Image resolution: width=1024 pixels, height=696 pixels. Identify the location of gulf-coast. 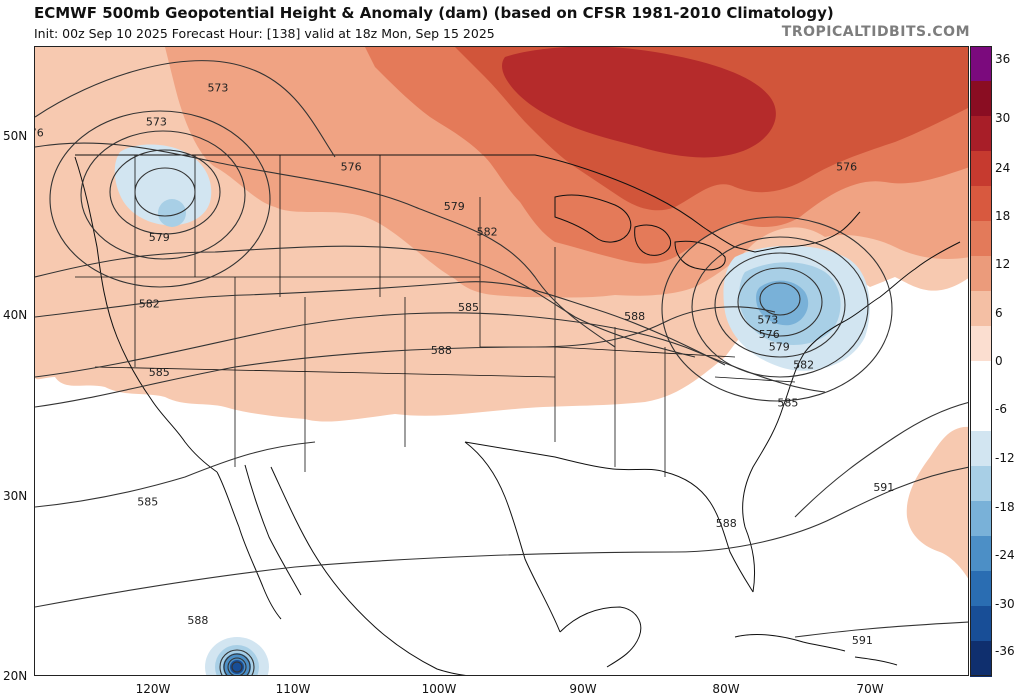
(609, 537).